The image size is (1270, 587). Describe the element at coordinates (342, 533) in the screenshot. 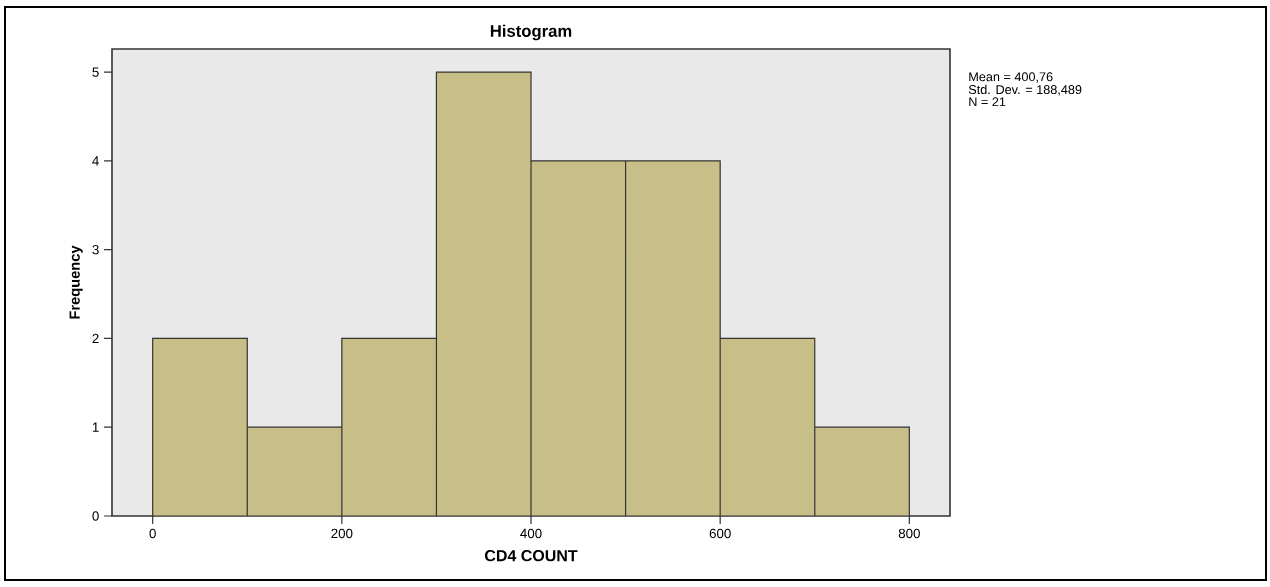

I see `x-tick-label: 200` at that location.